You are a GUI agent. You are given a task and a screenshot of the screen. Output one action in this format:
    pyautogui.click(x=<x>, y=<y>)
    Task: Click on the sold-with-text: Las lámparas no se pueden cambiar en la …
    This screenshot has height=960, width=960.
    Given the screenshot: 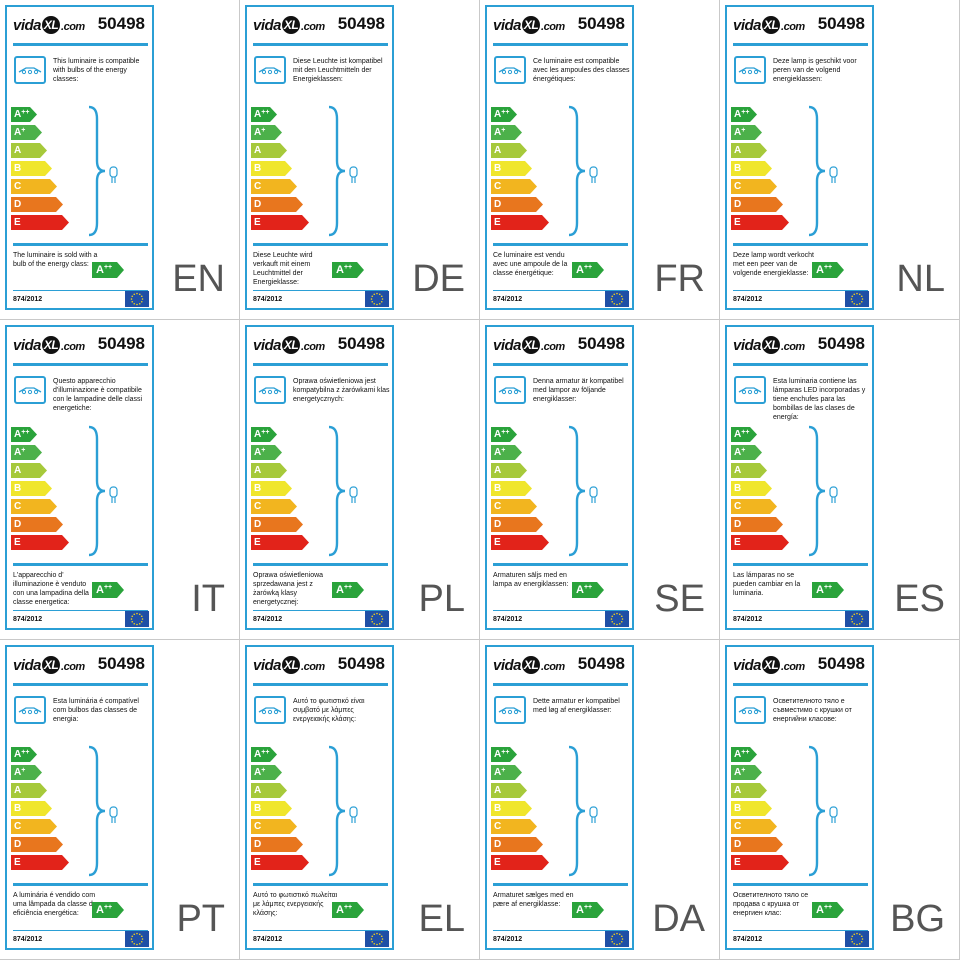 What is the action you would take?
    pyautogui.click(x=767, y=584)
    